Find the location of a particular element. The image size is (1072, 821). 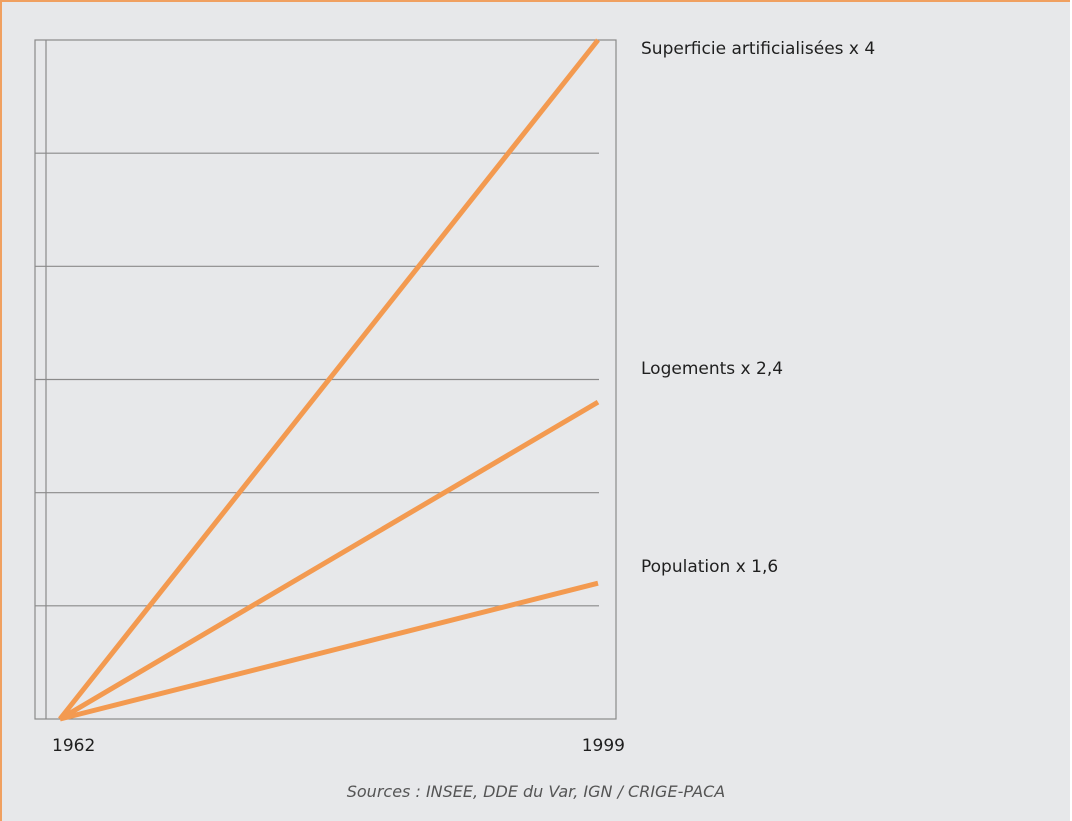

x-axis-ticks: 1962 1999 is located at coordinates (338, 746).